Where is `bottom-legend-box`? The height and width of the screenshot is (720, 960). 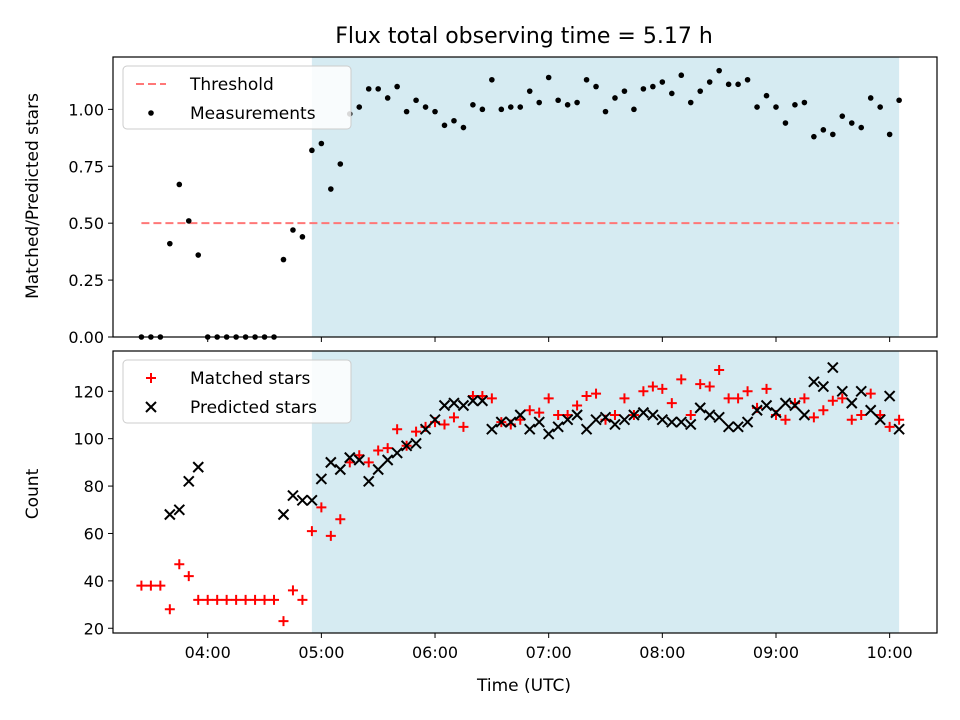
bottom-legend-box is located at coordinates (237, 391).